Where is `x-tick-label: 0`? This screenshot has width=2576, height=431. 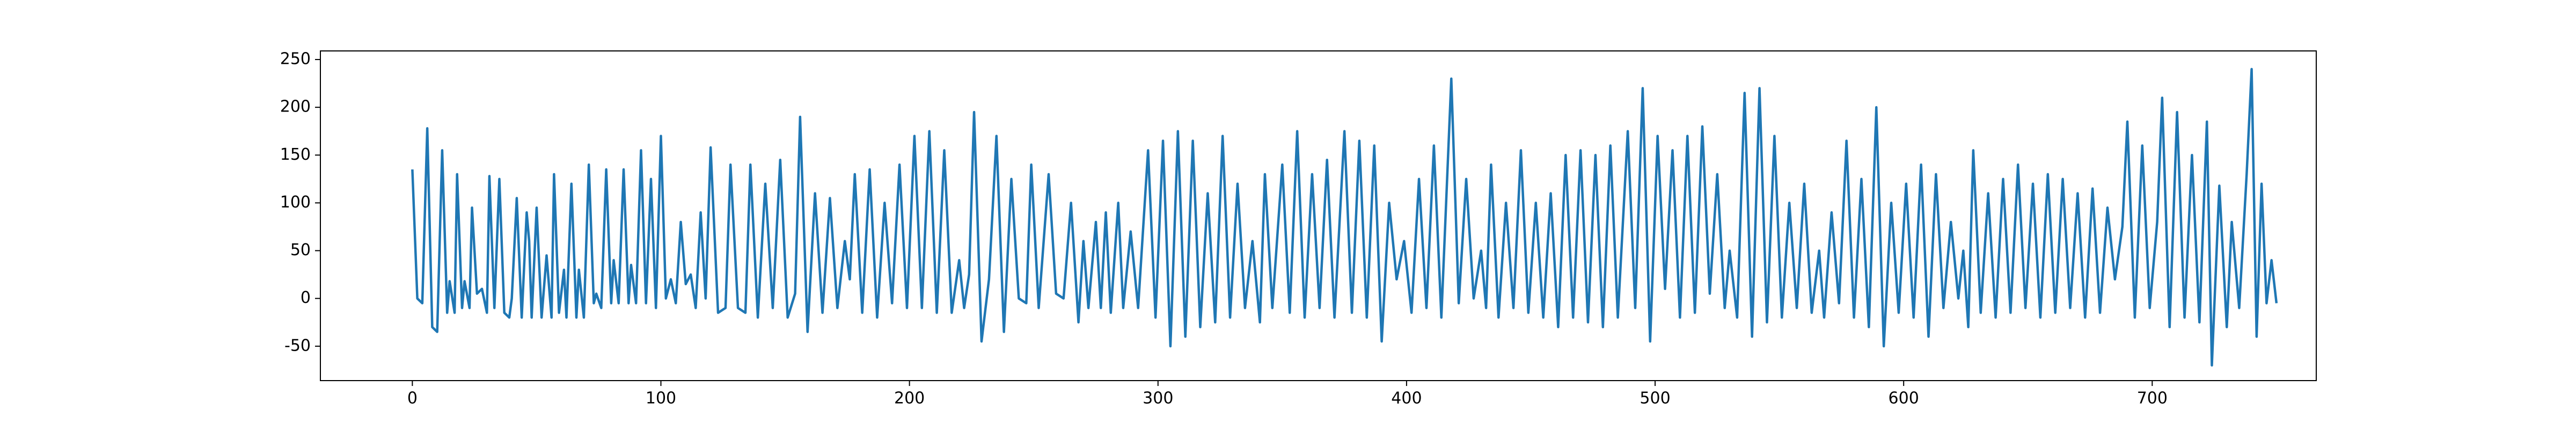
x-tick-label: 0 is located at coordinates (412, 398).